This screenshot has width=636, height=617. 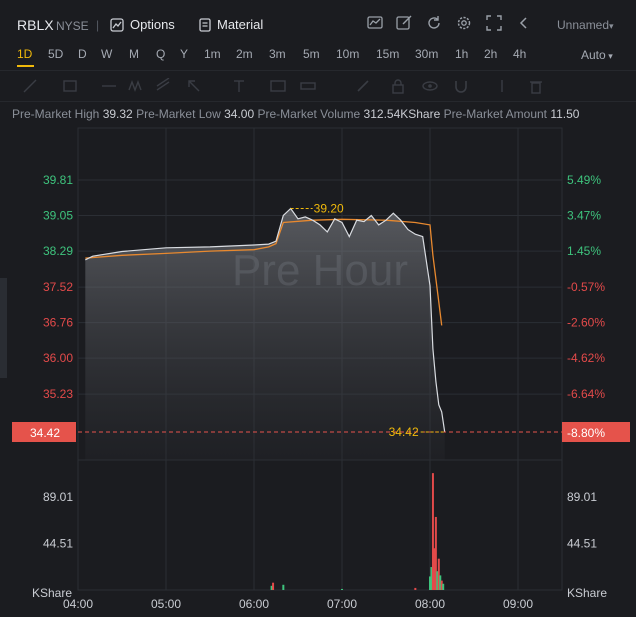 What do you see at coordinates (152, 24) in the screenshot?
I see `options-label: Options` at bounding box center [152, 24].